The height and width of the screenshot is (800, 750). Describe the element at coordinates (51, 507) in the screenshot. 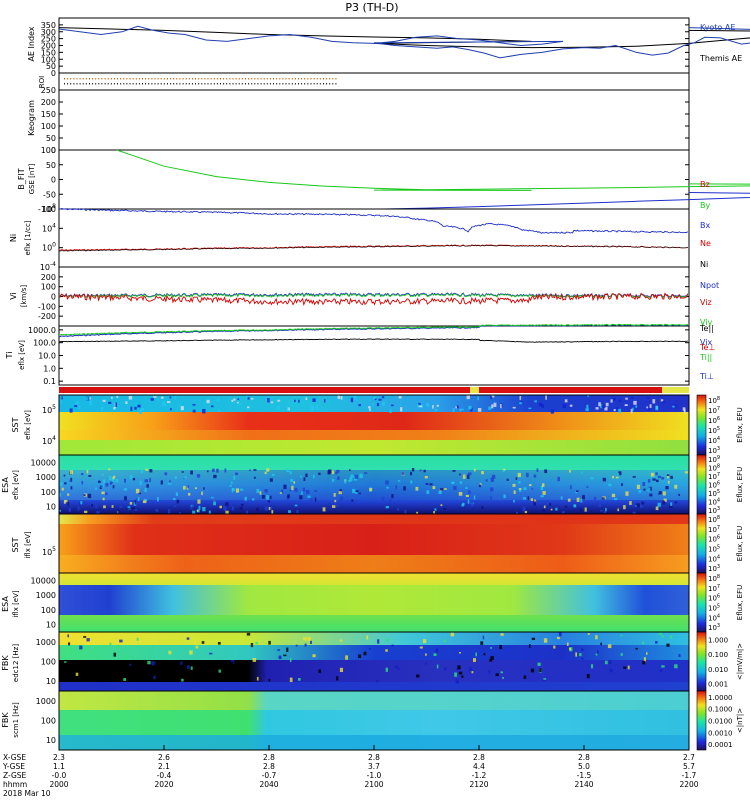

I see `esa-e-tick-label-3: 10` at that location.